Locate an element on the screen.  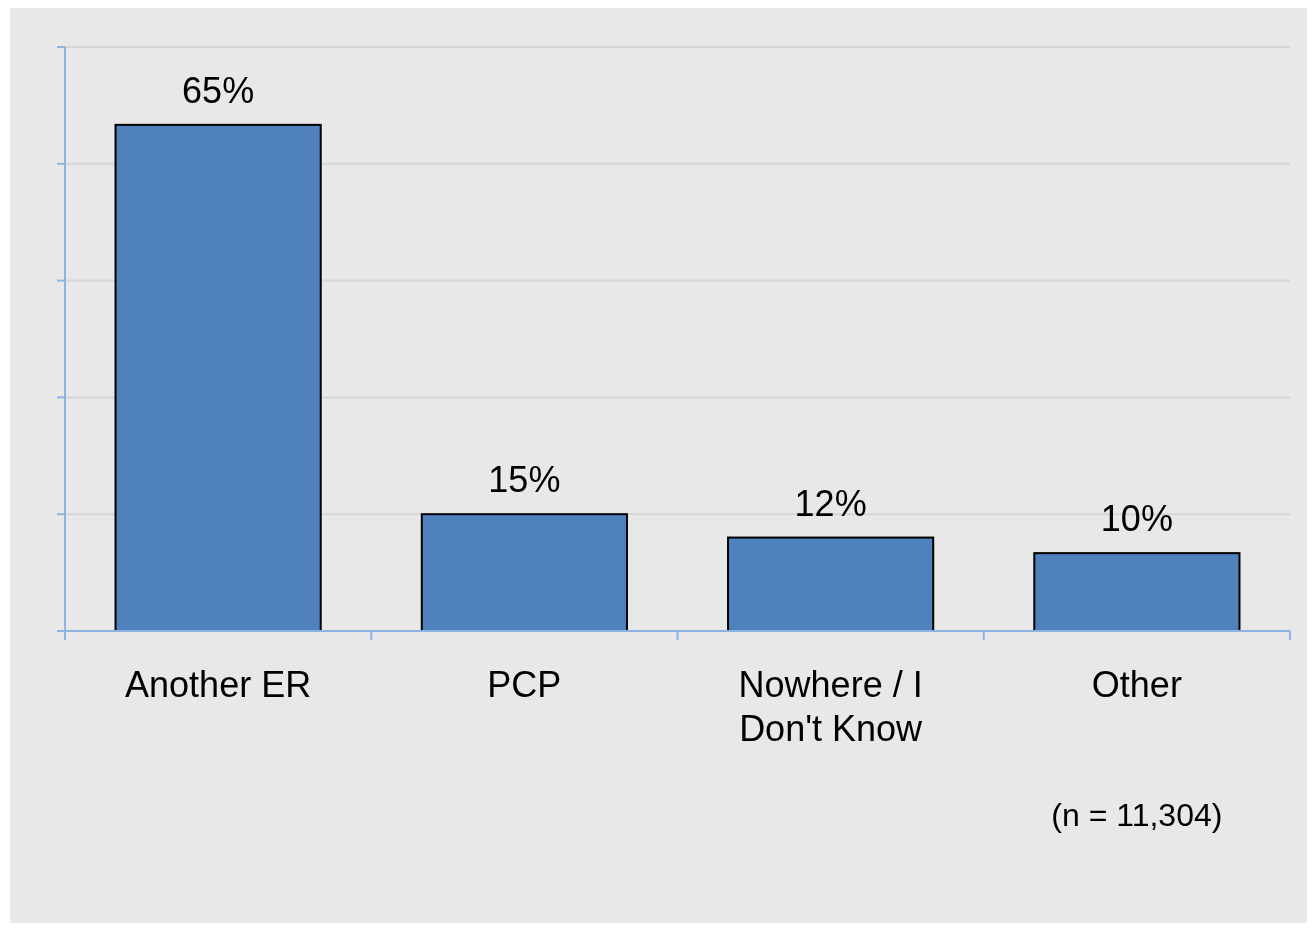
x-tick-label: PCP is located at coordinates (524, 684).